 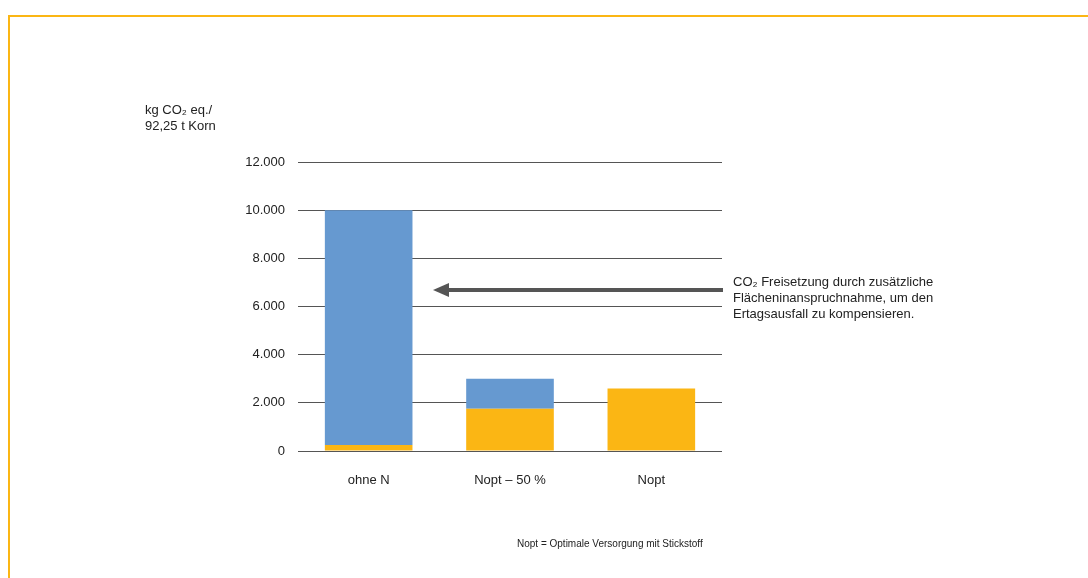 What do you see at coordinates (265, 209) in the screenshot?
I see `y-tick-label: 10.000` at bounding box center [265, 209].